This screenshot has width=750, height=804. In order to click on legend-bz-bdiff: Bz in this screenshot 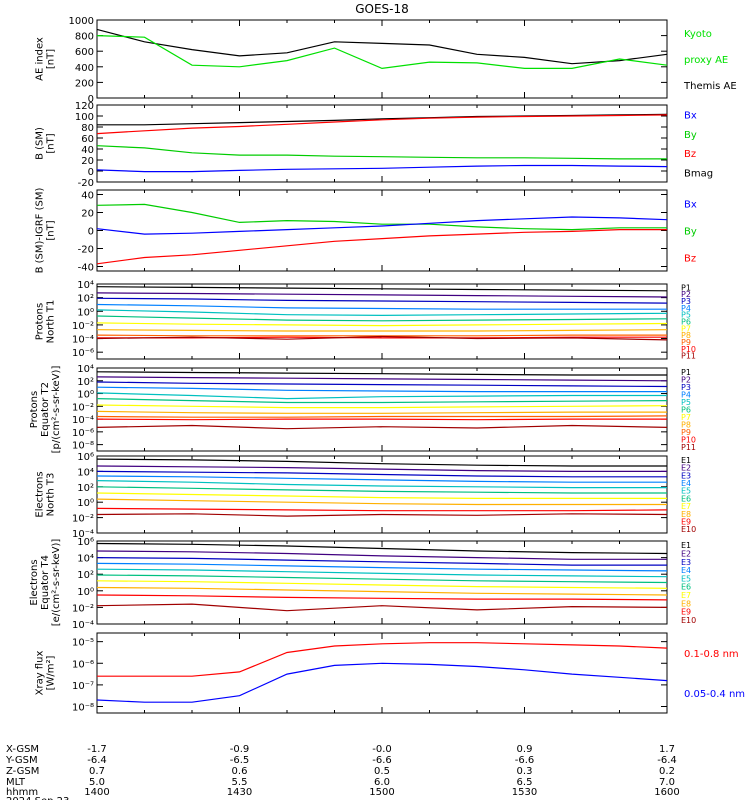, I will do `click(690, 259)`.